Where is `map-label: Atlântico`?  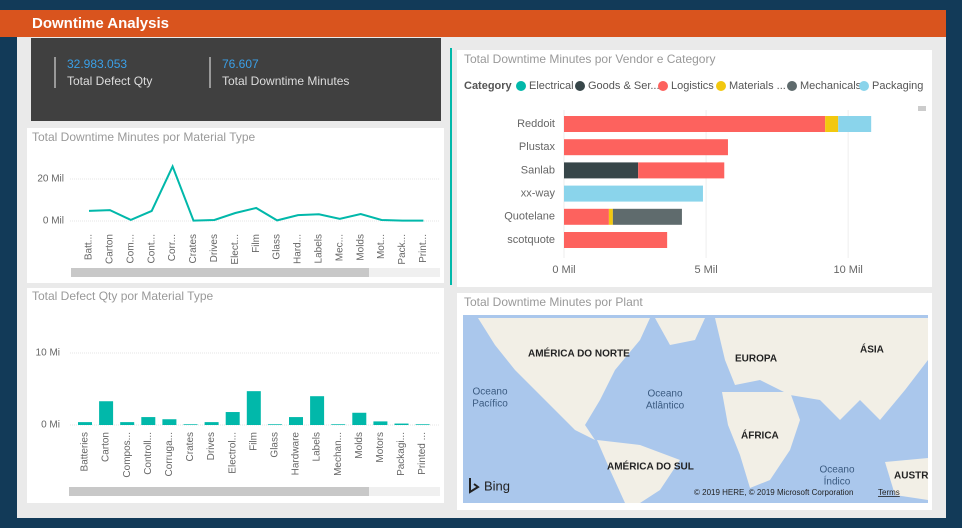 map-label: Atlântico is located at coordinates (665, 406).